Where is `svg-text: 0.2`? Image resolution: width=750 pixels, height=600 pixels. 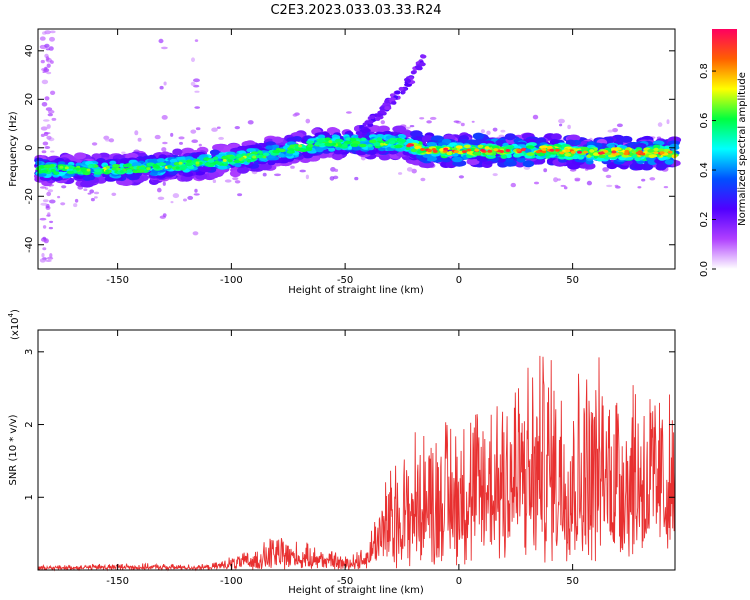 svg-text: 0.2 is located at coordinates (704, 220).